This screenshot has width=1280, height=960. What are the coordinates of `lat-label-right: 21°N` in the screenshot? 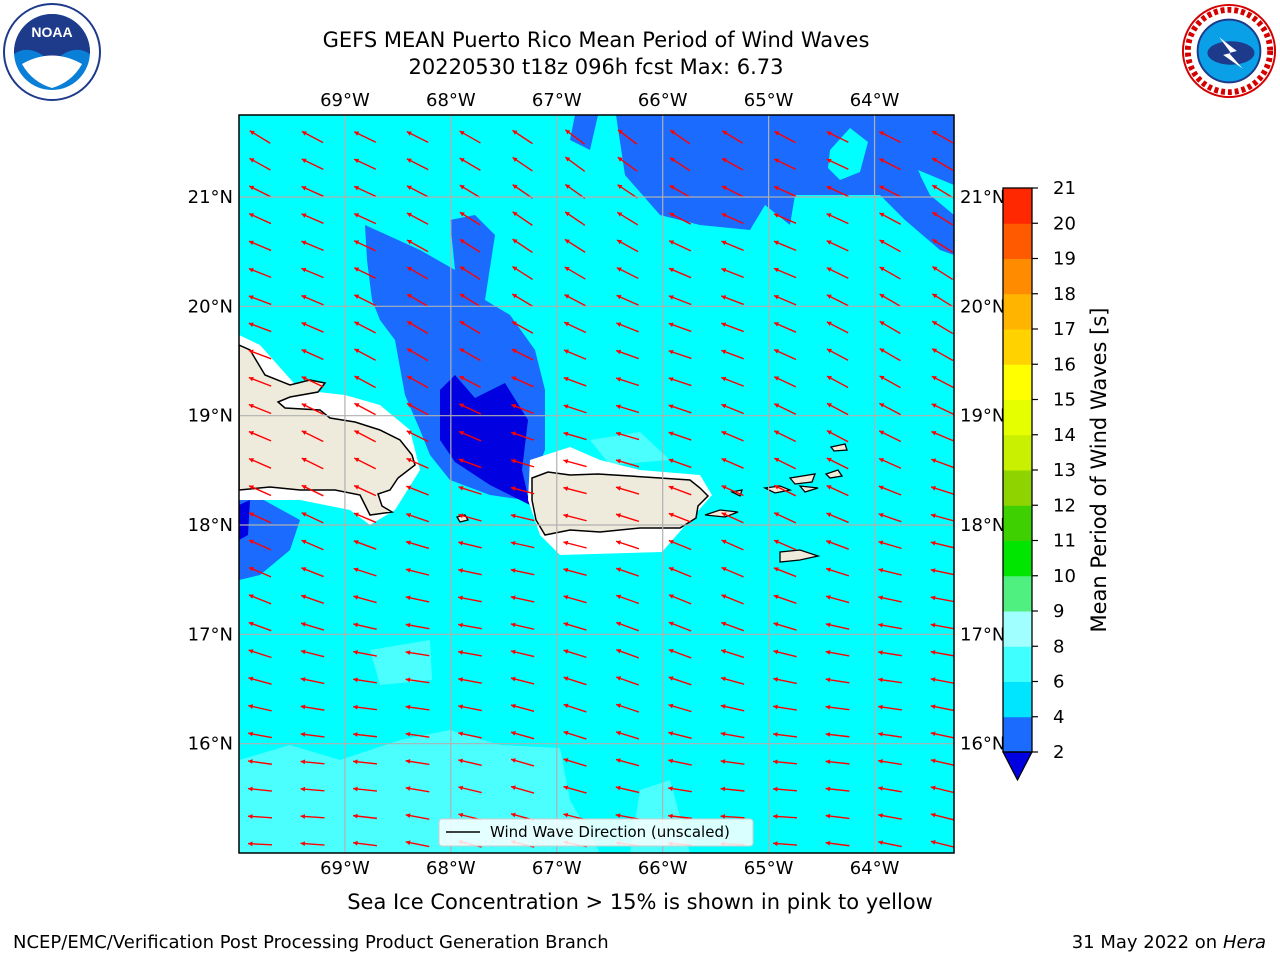 It's located at (982, 197).